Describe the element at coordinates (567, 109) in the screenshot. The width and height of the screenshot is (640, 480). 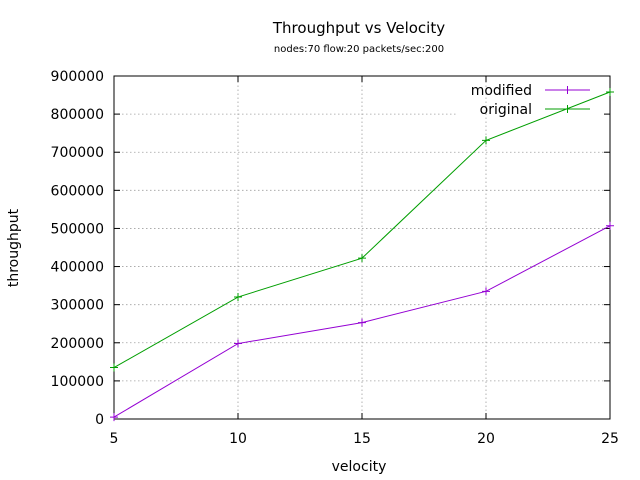
I see `legend-marker-original` at that location.